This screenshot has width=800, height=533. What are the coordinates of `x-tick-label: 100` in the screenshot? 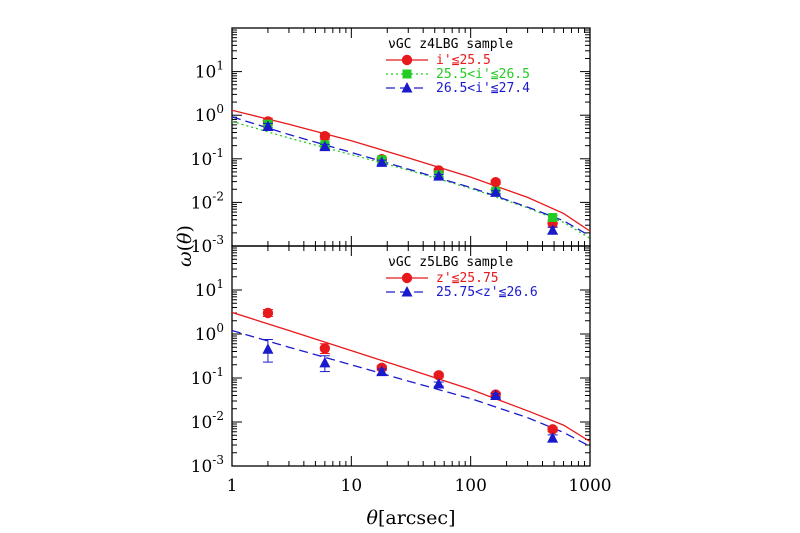 It's located at (470, 486).